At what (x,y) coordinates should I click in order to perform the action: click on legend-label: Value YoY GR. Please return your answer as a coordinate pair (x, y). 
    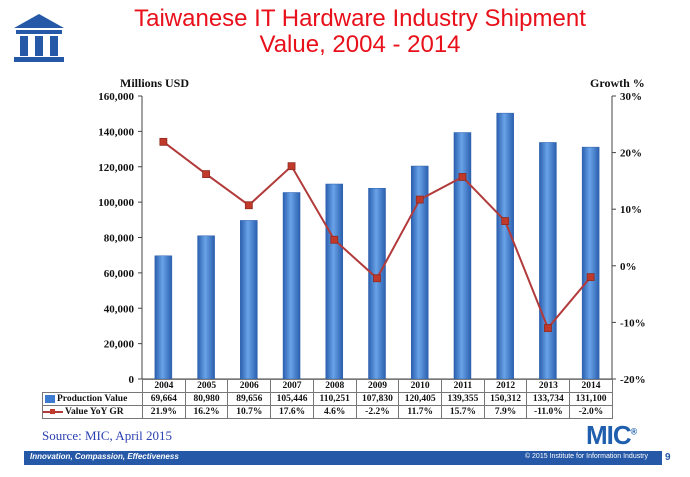
    Looking at the image, I should click on (94, 412).